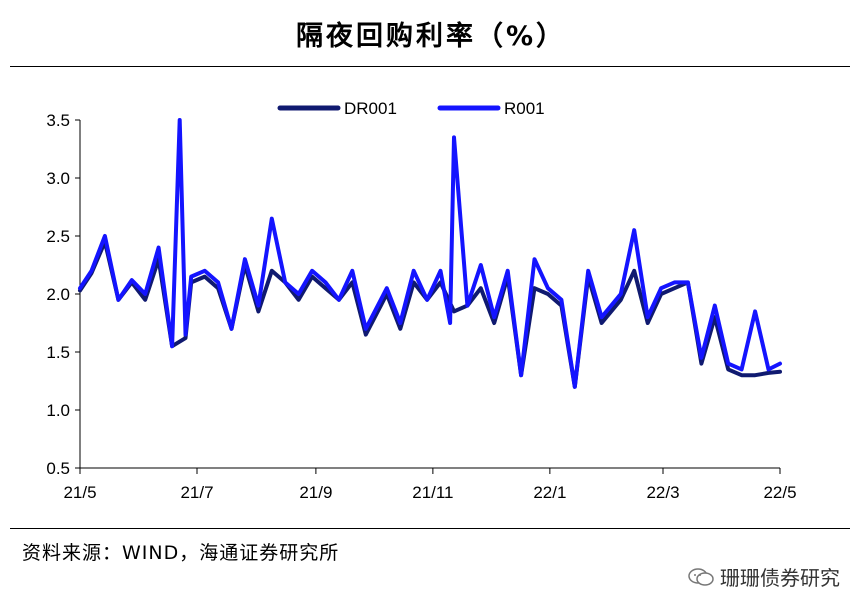 This screenshot has width=862, height=612. I want to click on x-tick-label: 21/7, so click(196, 492).